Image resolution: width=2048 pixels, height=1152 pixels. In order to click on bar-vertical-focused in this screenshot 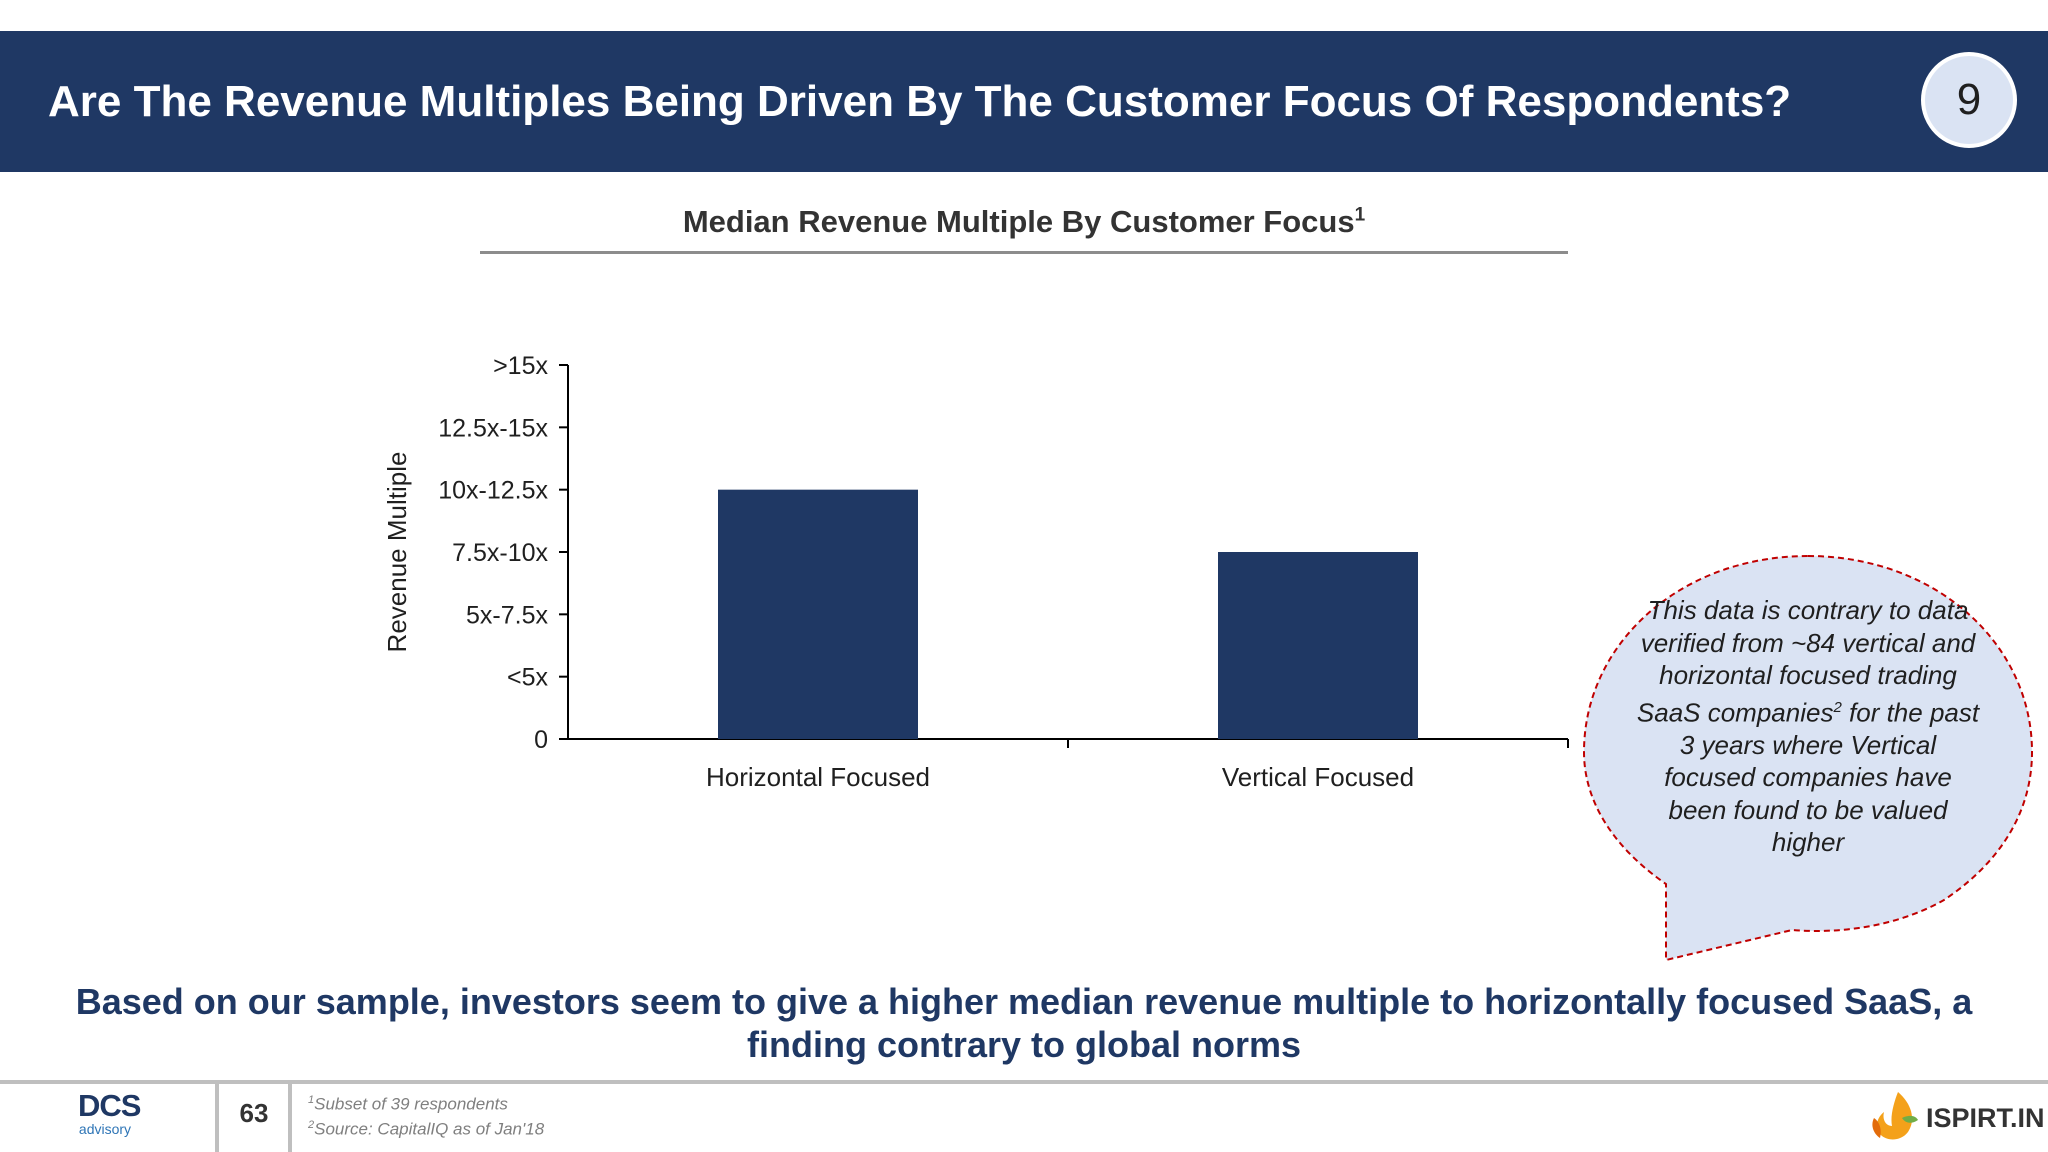, I will do `click(1318, 645)`.